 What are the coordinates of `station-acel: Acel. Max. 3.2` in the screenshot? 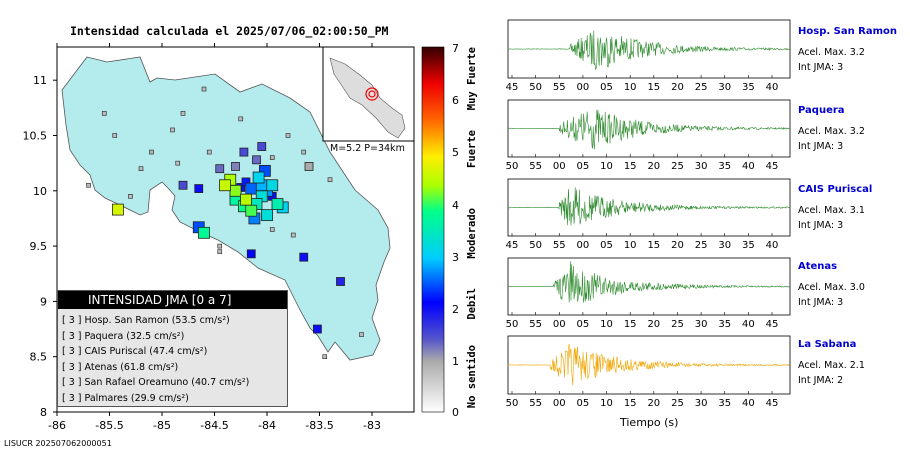 It's located at (831, 131).